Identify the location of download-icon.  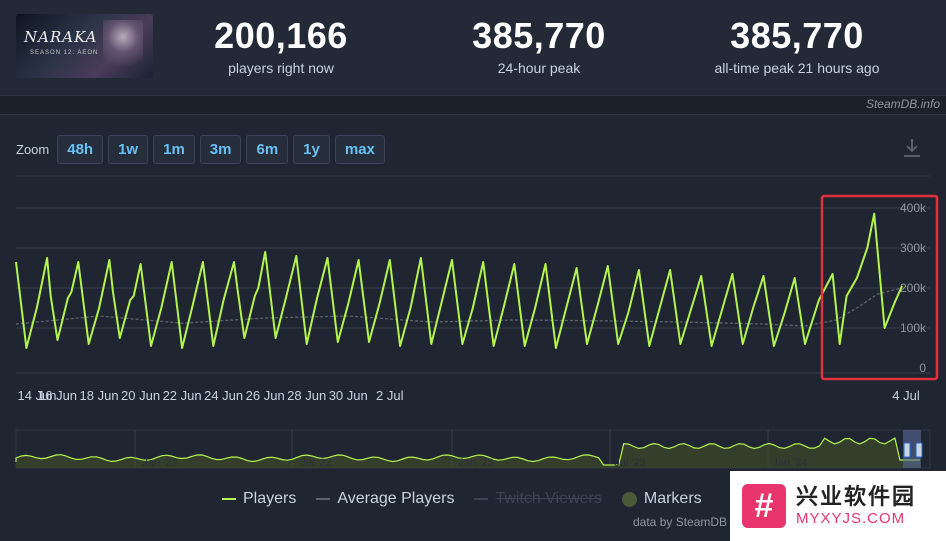
(912, 148).